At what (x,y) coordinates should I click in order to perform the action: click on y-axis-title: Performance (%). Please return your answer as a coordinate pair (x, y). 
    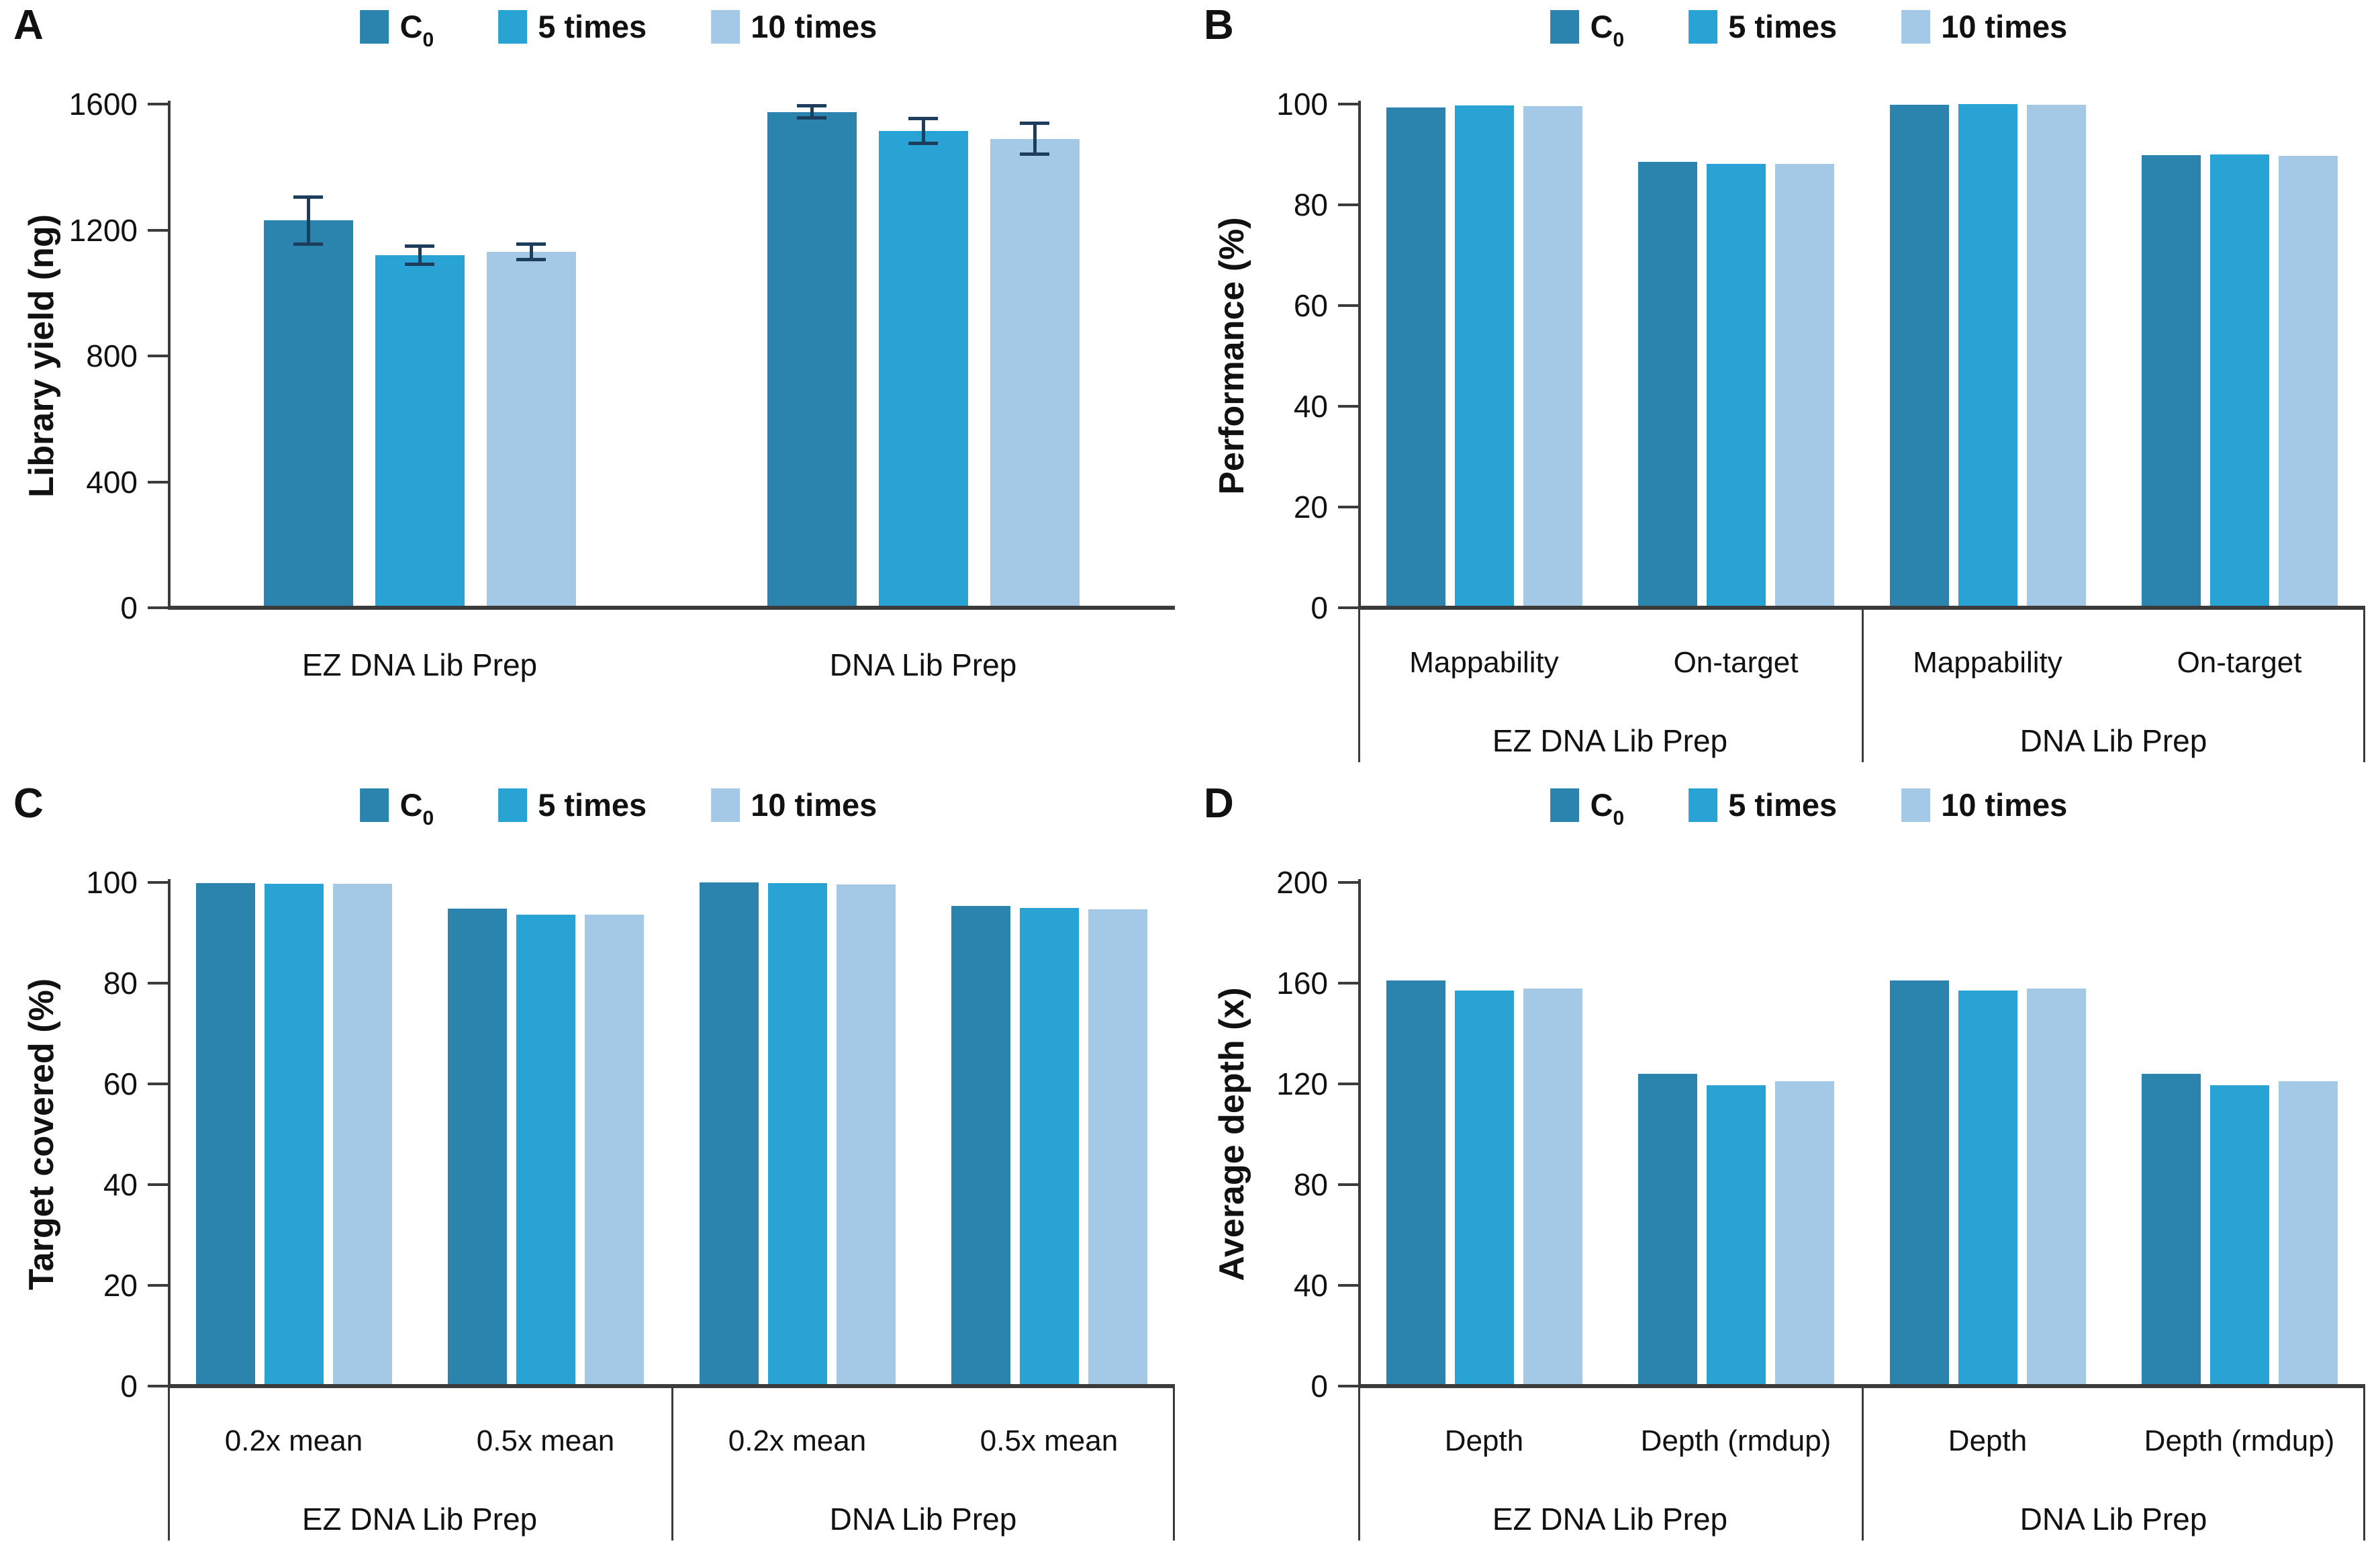
    Looking at the image, I should click on (1231, 356).